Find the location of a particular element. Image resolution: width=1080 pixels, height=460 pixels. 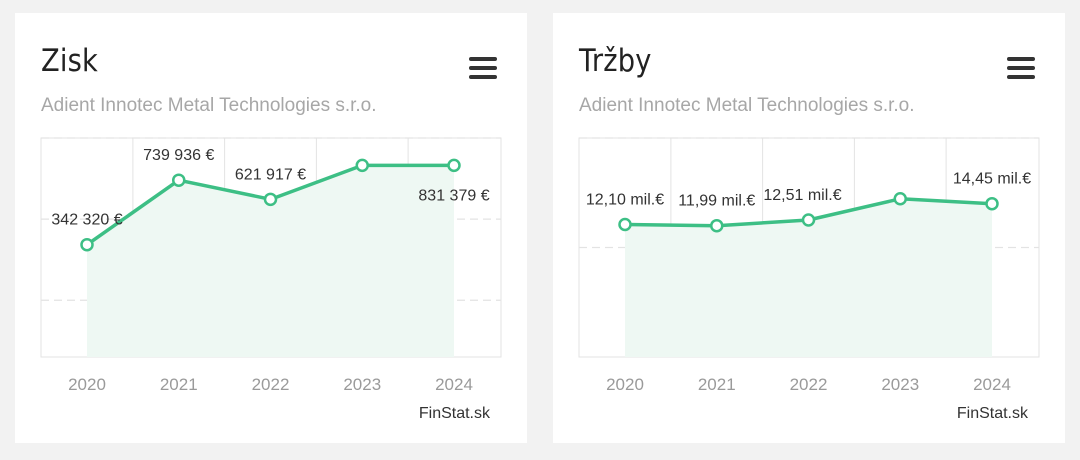

data-label: 12,51 mil.€ is located at coordinates (802, 195).